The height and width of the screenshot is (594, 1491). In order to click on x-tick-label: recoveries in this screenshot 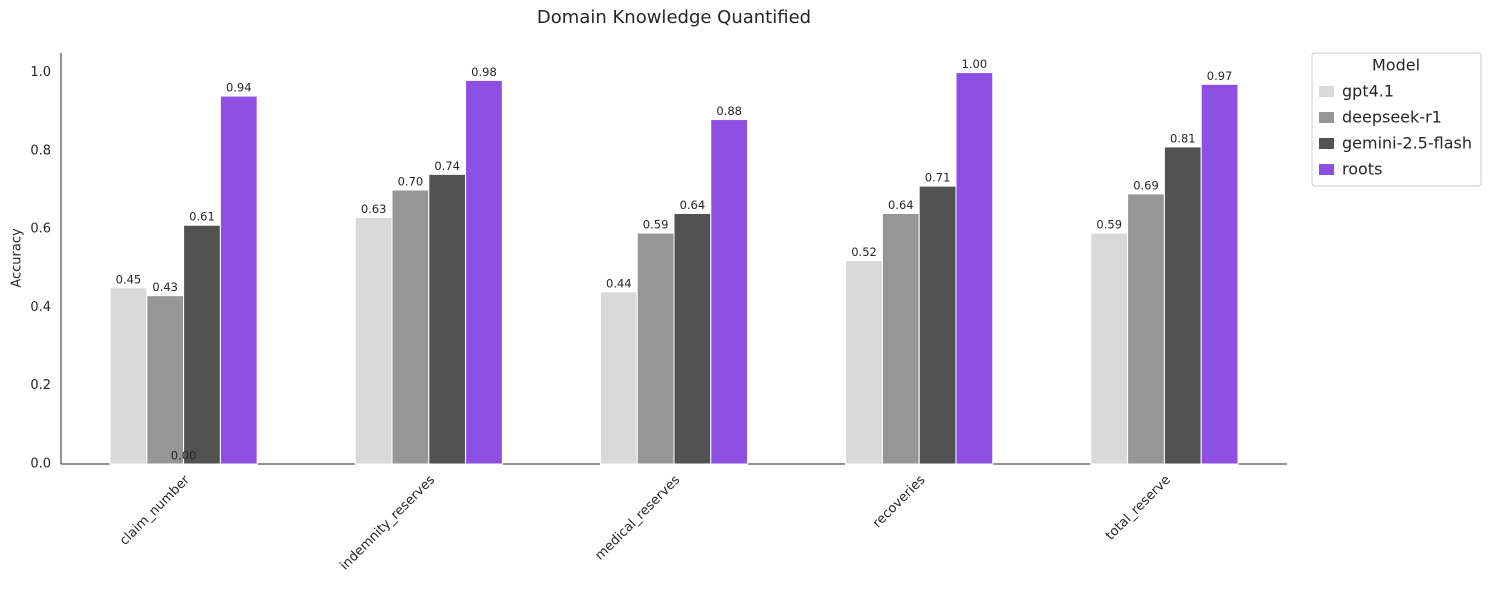, I will do `click(899, 502)`.